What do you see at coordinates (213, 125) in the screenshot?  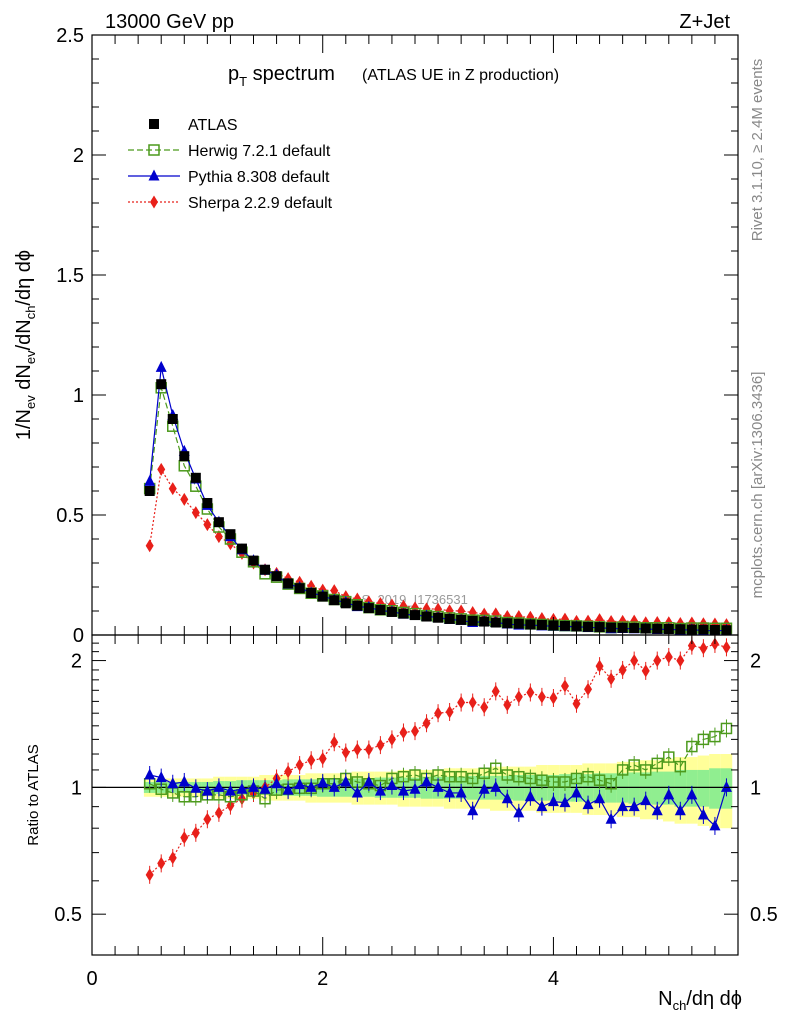 I see `legend-label-atlas: ATLAS` at bounding box center [213, 125].